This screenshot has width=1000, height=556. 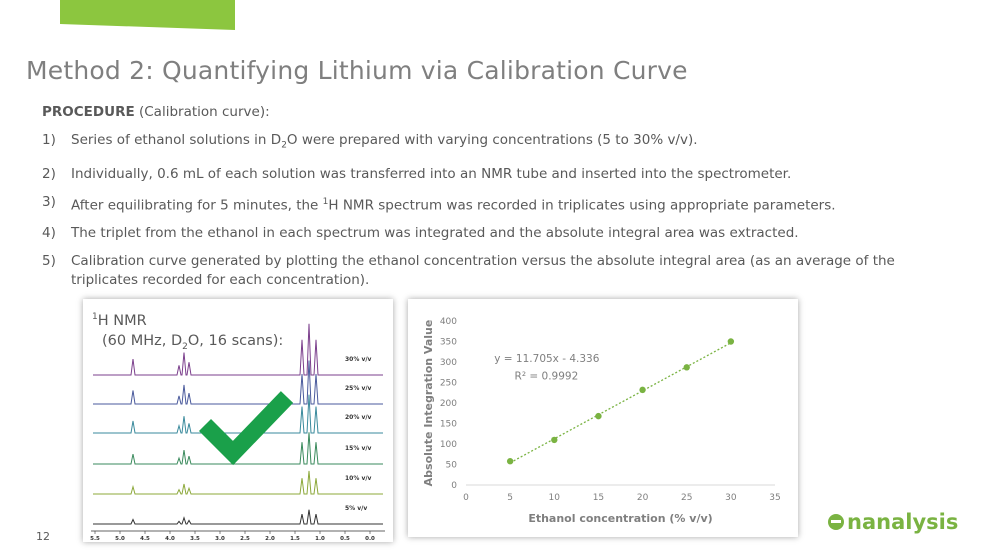 What do you see at coordinates (547, 377) in the screenshot?
I see `r-squared-label: R² = 0.9992` at bounding box center [547, 377].